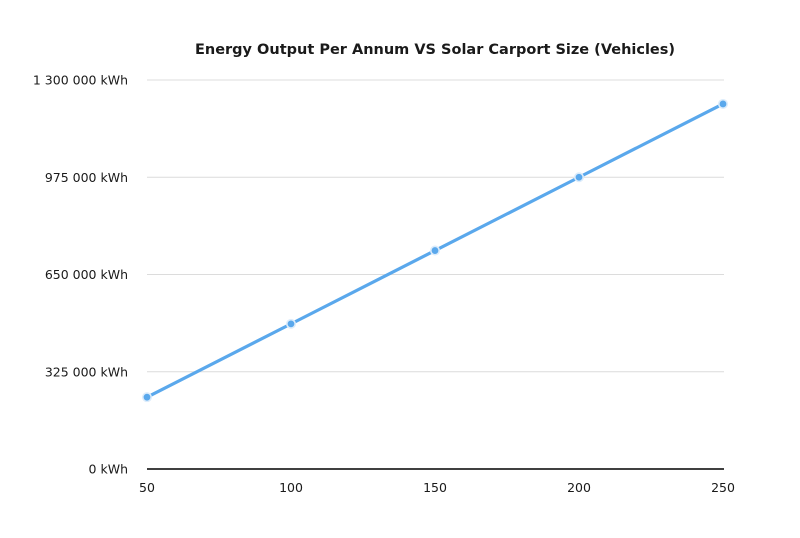 This screenshot has height=538, width=800. What do you see at coordinates (86, 274) in the screenshot?
I see `y-tick-label: 650 000 kWh` at bounding box center [86, 274].